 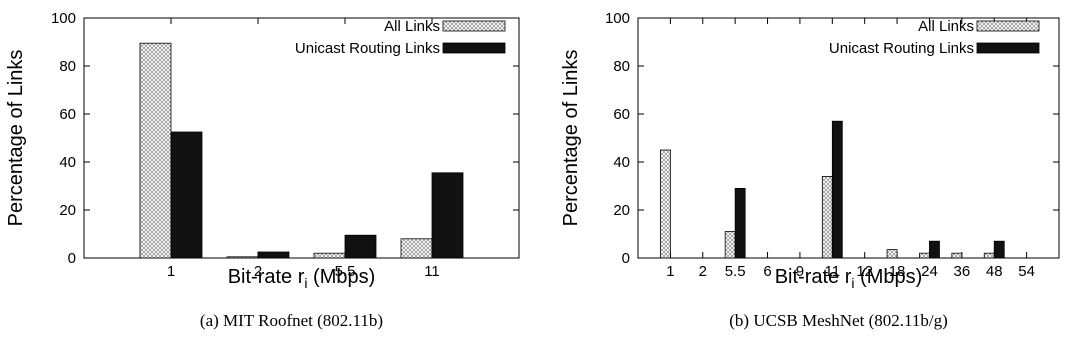 What do you see at coordinates (994, 271) in the screenshot?
I see `x-tick-label: 48` at bounding box center [994, 271].